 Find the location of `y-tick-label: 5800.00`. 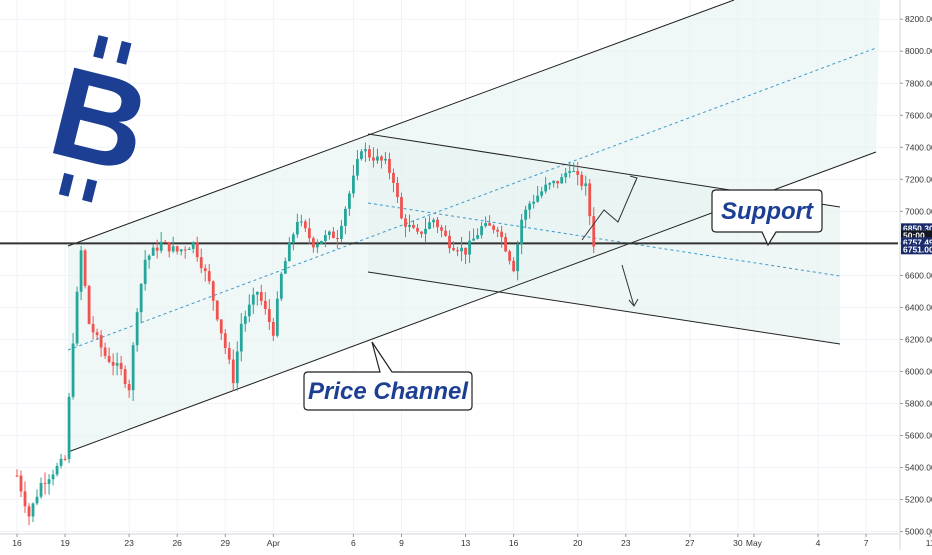

y-tick-label: 5800.00 is located at coordinates (918, 404).